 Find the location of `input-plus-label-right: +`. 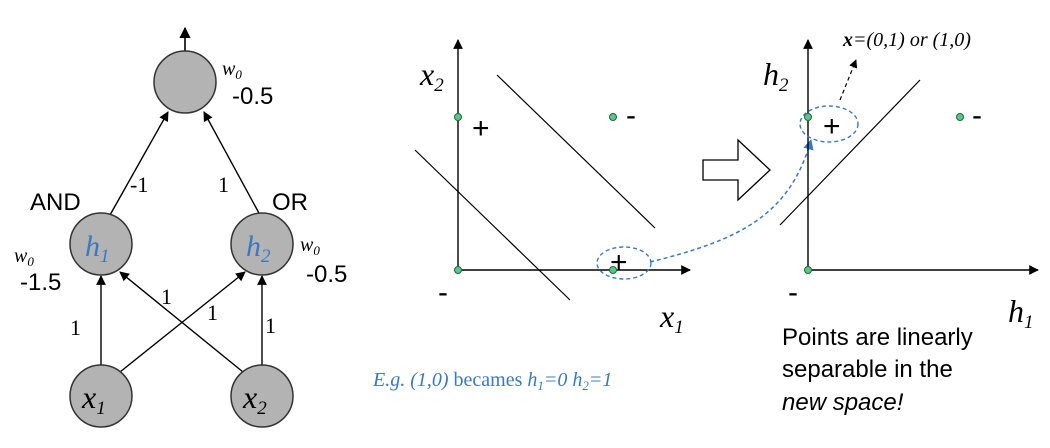

input-plus-label-right: + is located at coordinates (619, 262).